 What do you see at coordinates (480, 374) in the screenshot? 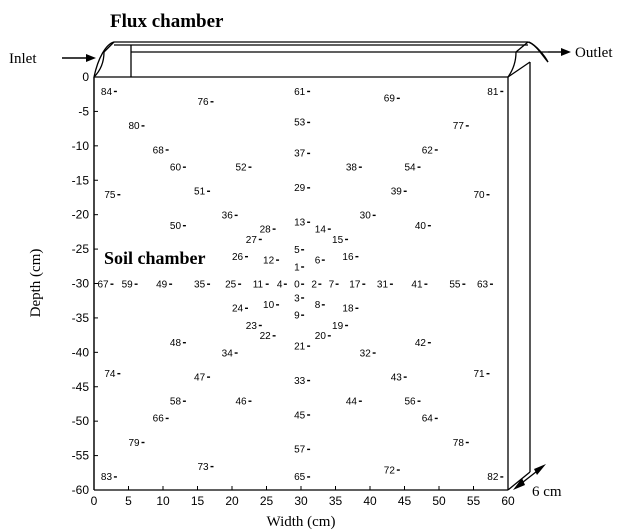
I see `sensor-label: 71` at bounding box center [480, 374].